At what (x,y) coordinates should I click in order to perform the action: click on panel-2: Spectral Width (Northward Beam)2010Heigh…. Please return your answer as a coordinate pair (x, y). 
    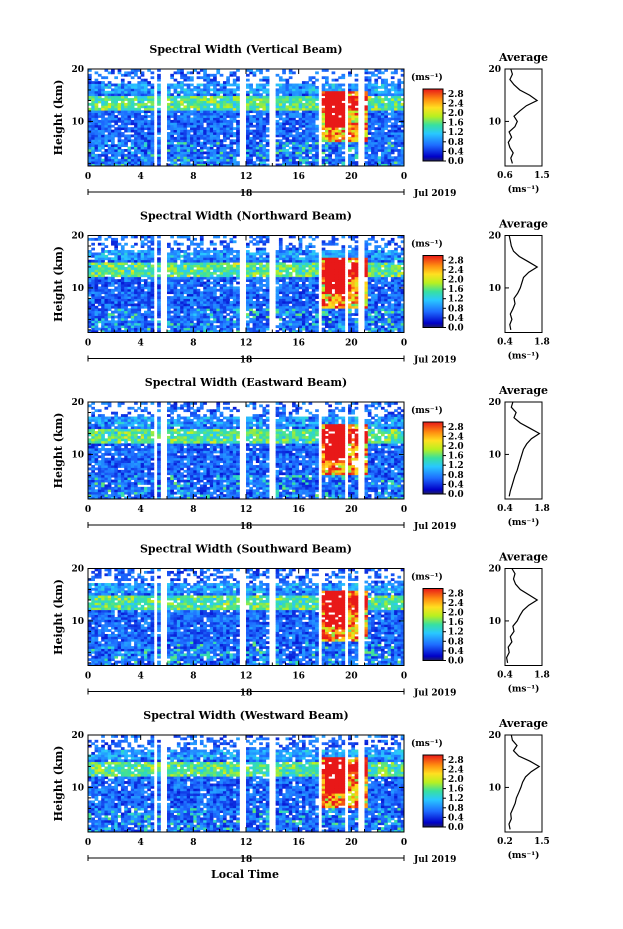
    Looking at the image, I should click on (301, 288).